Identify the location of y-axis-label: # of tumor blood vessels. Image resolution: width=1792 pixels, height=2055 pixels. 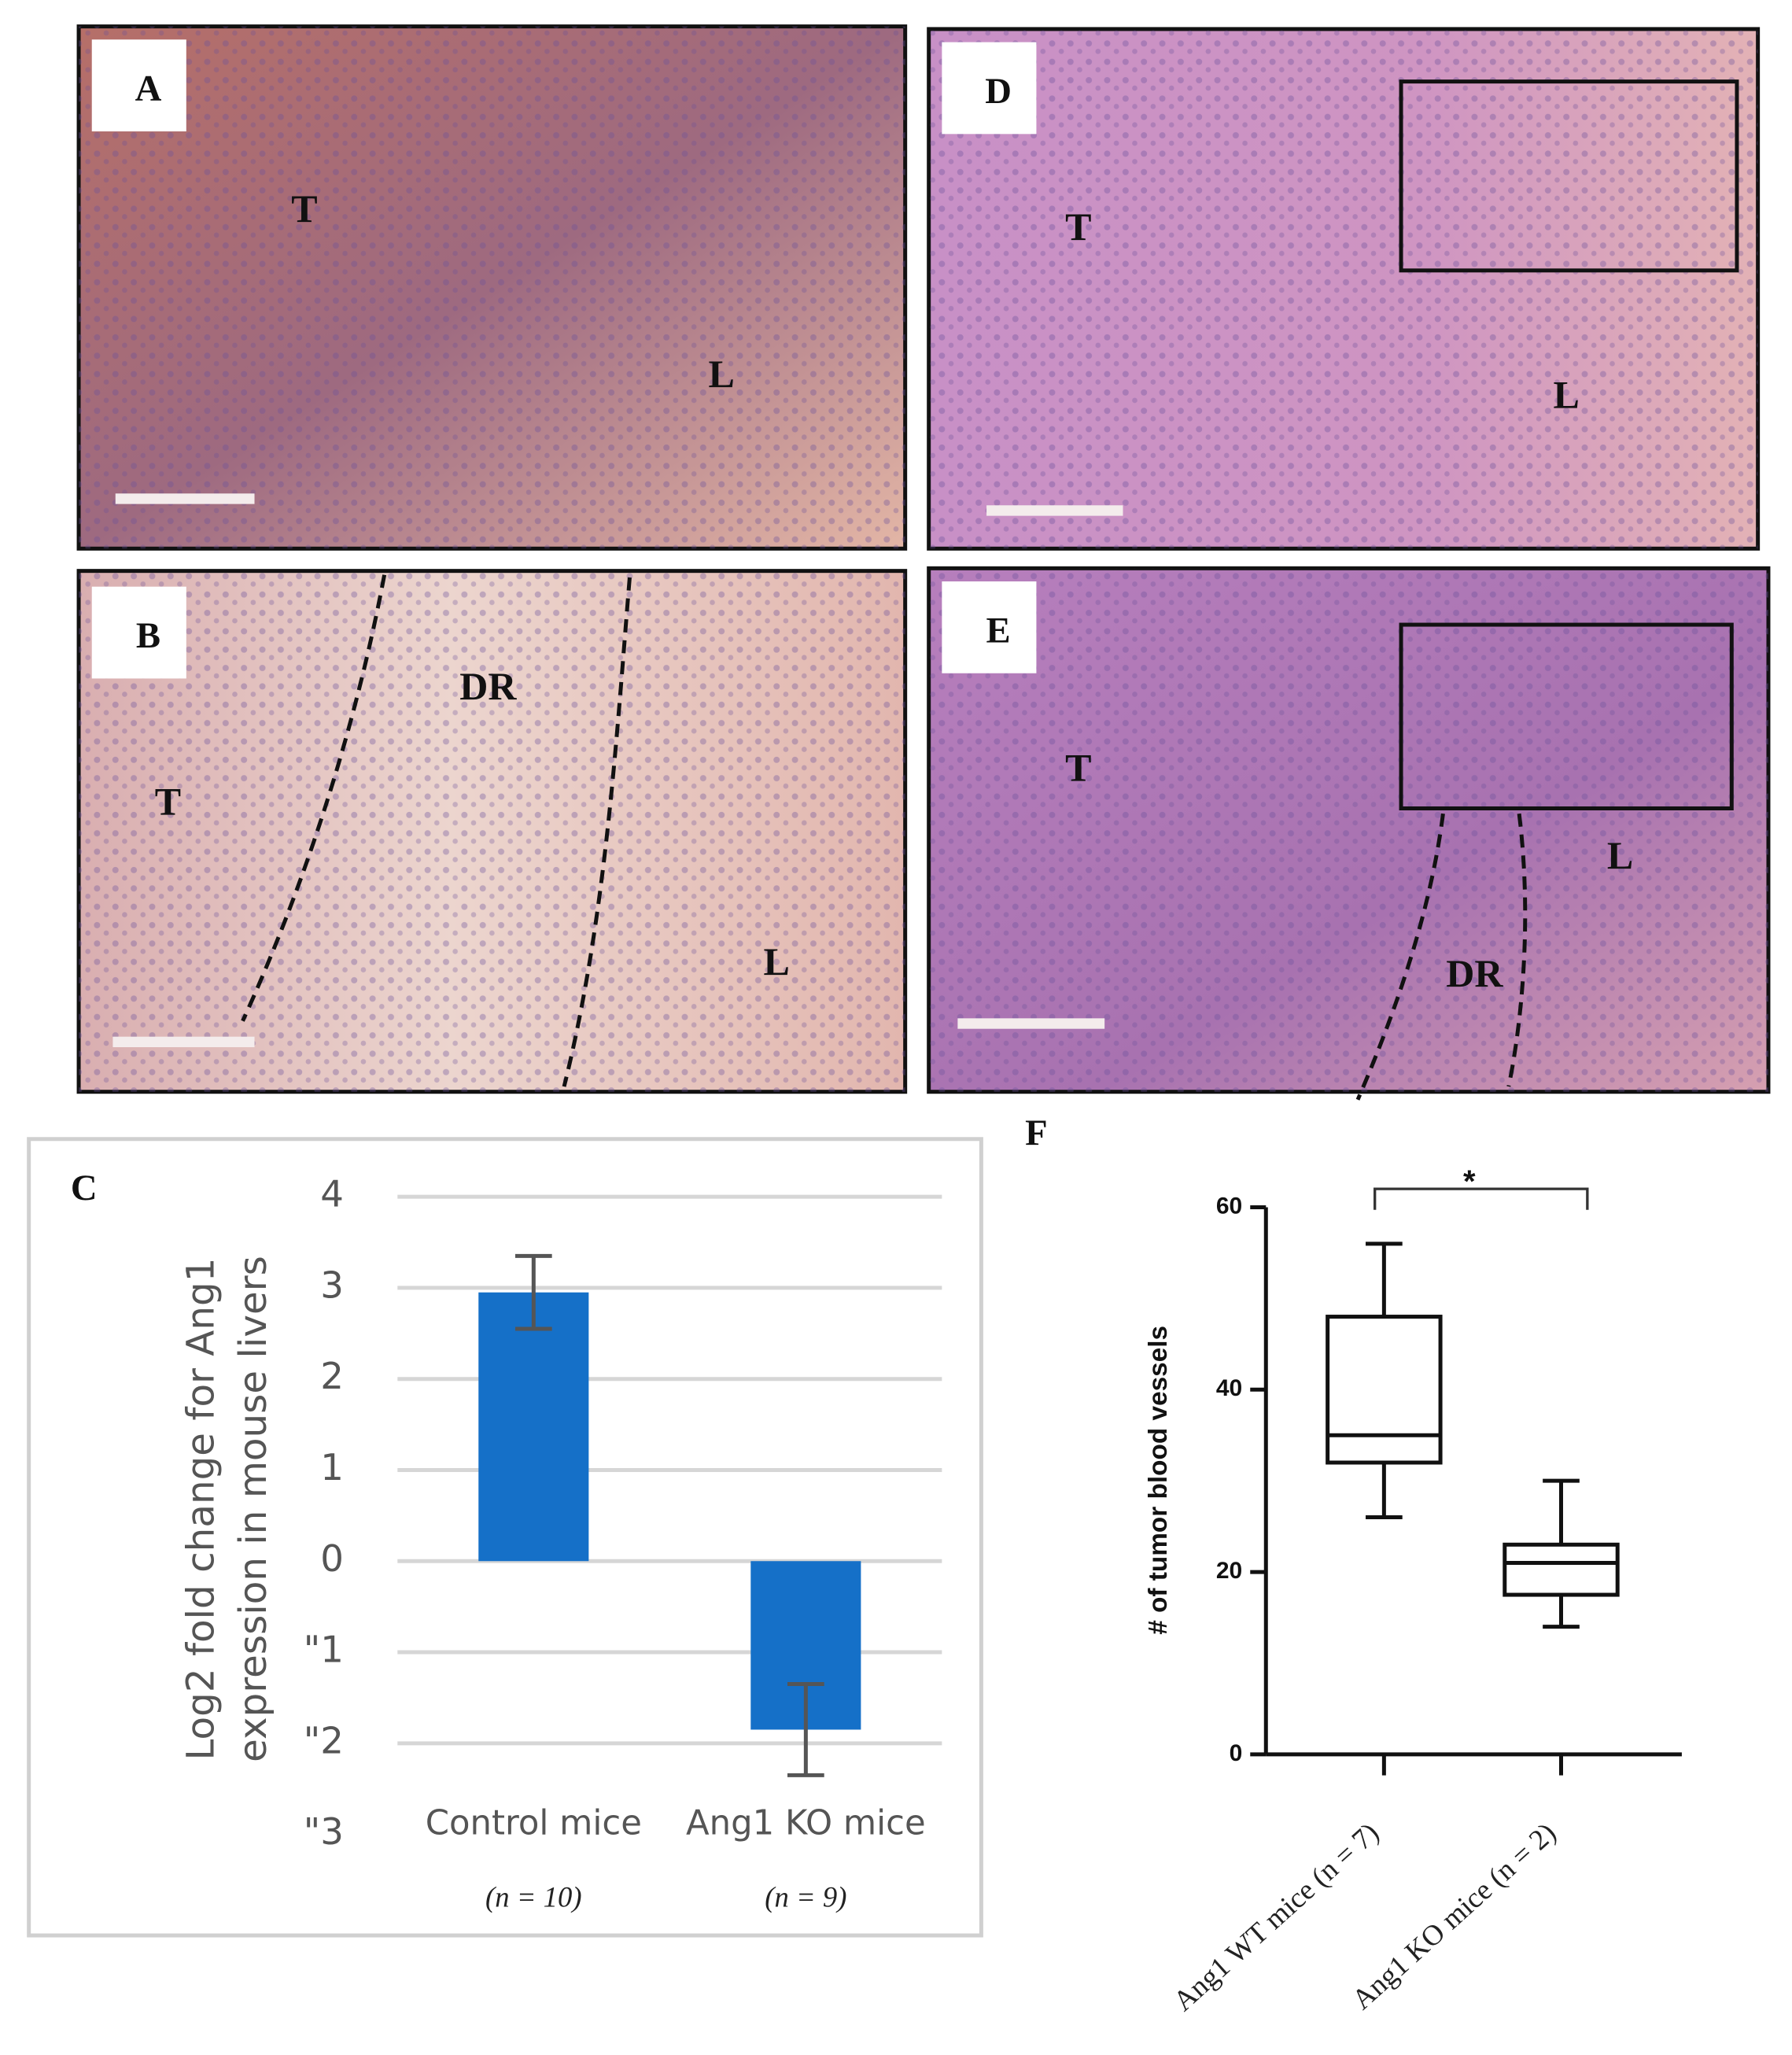
(1158, 1480).